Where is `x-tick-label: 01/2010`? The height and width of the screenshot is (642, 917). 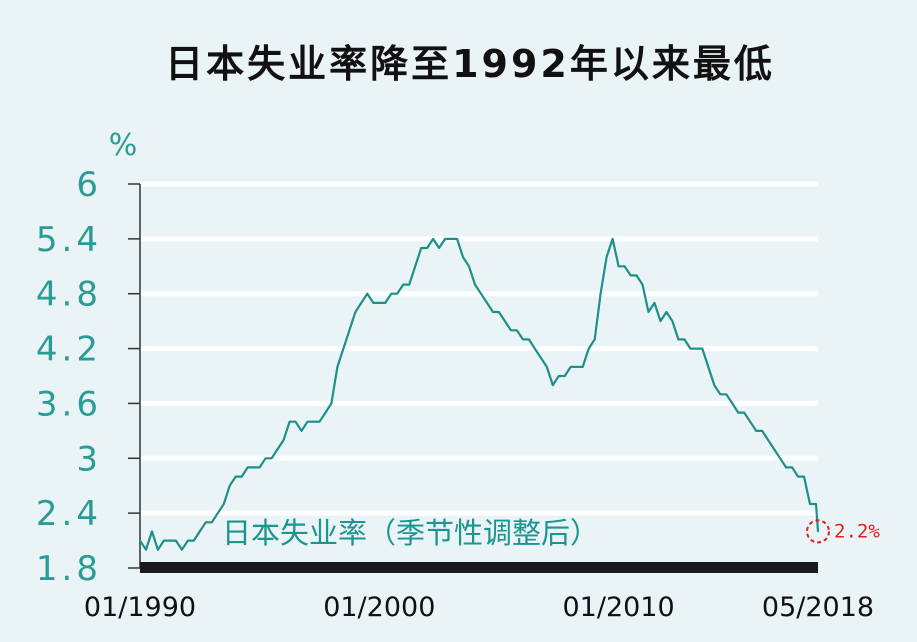 x-tick-label: 01/2010 is located at coordinates (619, 607).